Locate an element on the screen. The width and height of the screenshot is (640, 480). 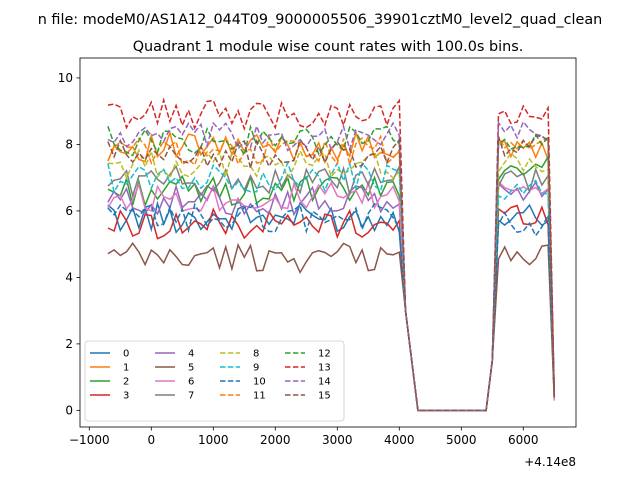
y-tick-label: 8 is located at coordinates (69, 144).